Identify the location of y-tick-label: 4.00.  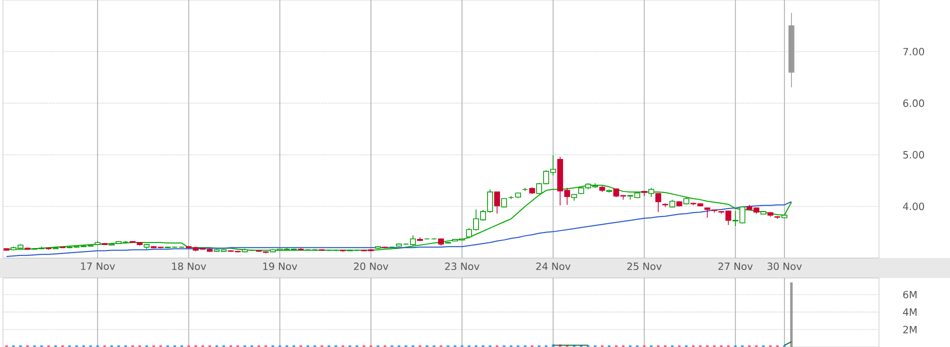
(913, 206).